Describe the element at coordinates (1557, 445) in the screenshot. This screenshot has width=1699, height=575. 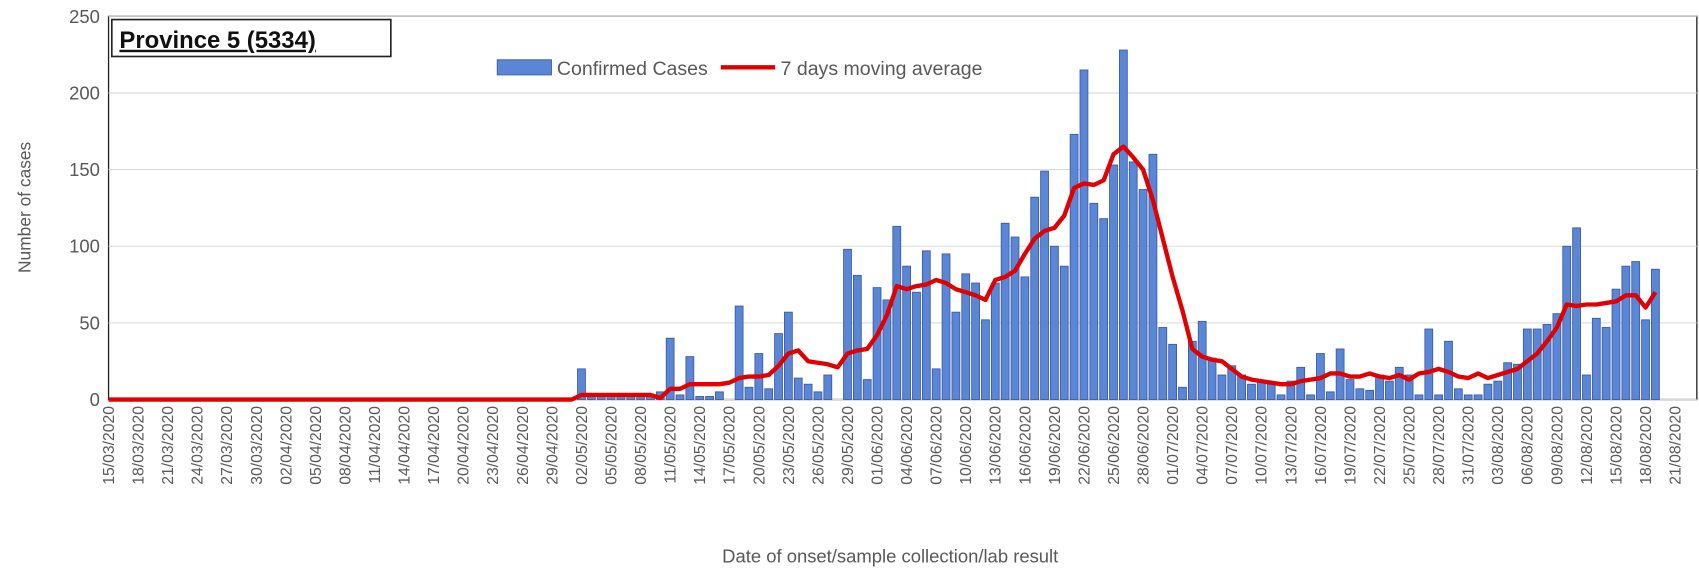
I see `x-tick-label: 09/08/2020` at that location.